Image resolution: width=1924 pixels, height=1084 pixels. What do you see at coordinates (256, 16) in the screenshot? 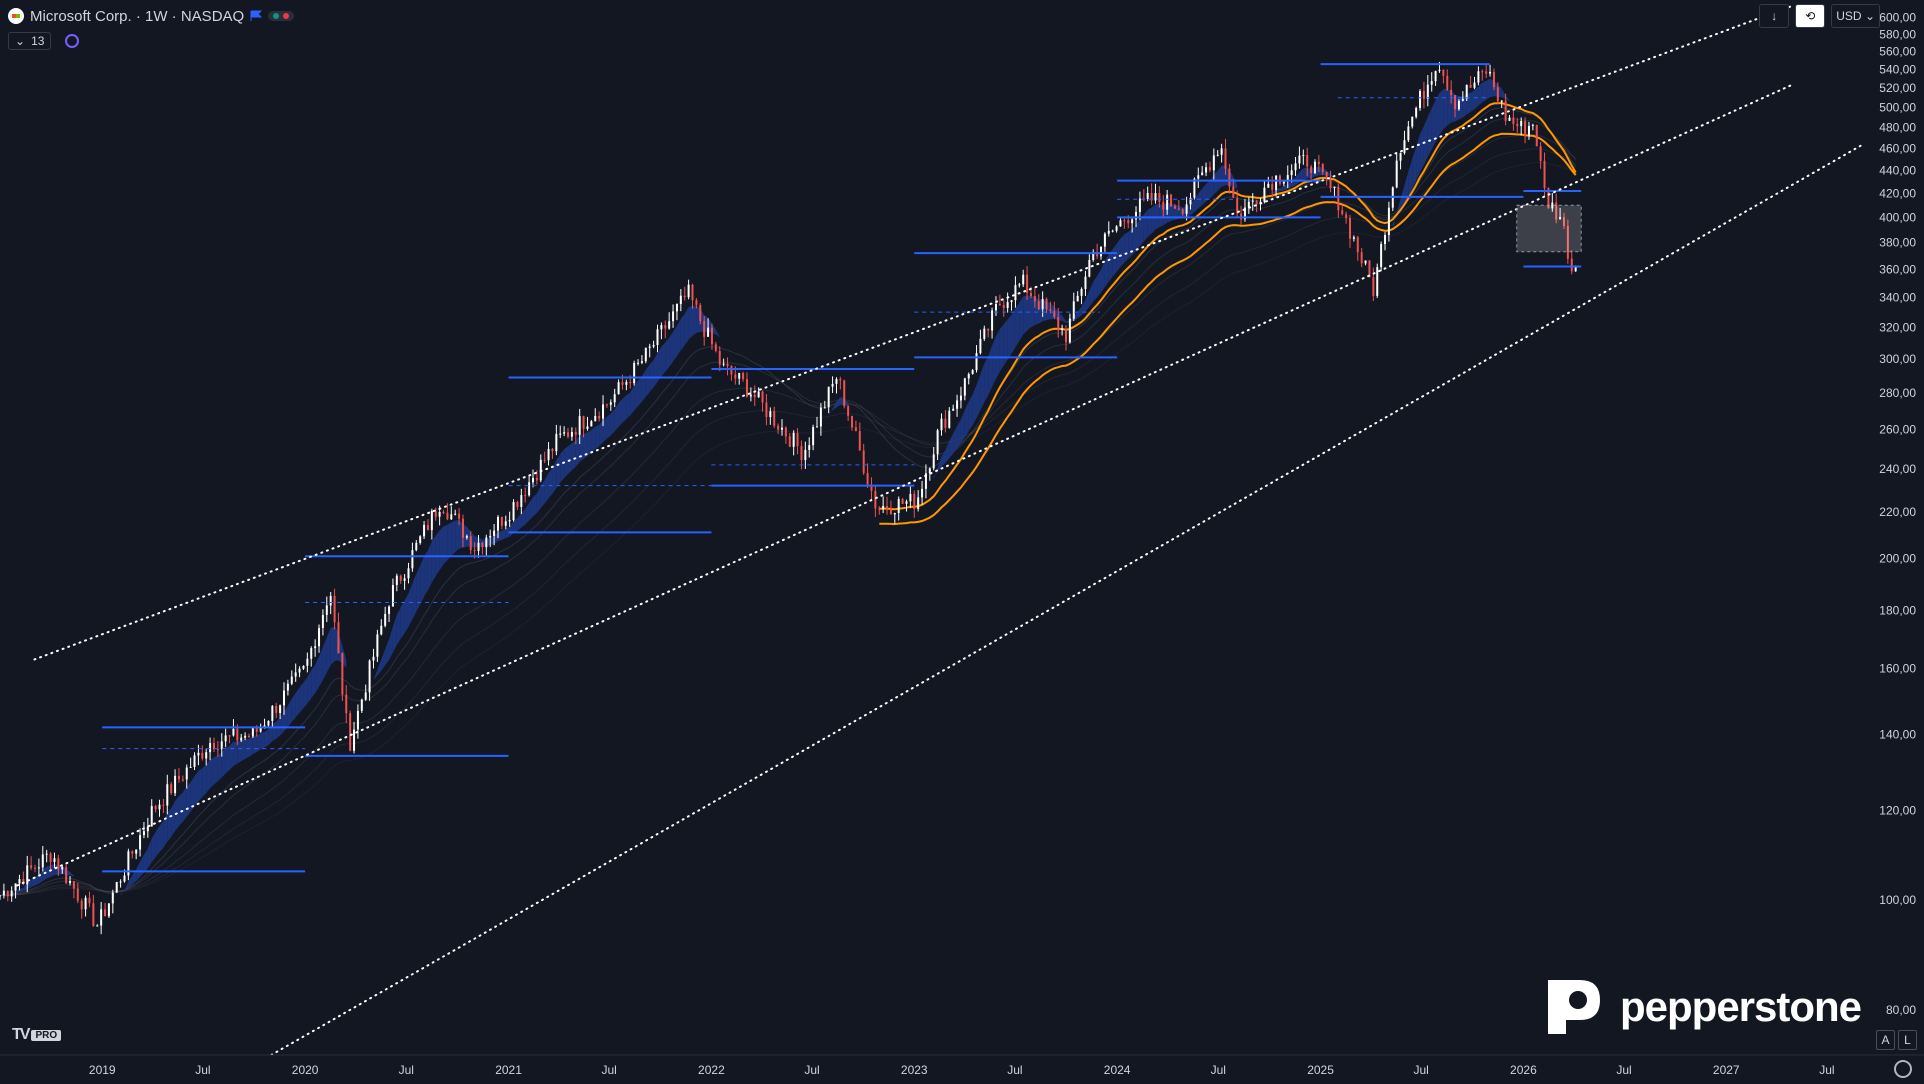
I see `flag-icon` at bounding box center [256, 16].